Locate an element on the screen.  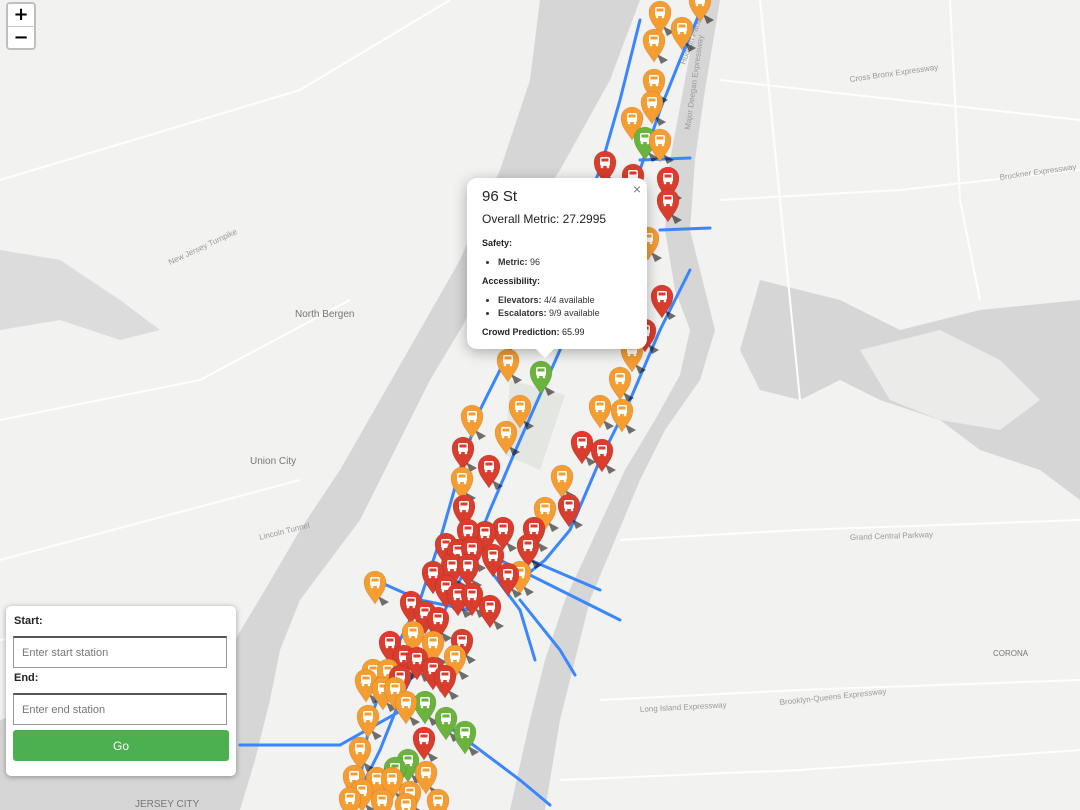
popup-close-button: × is located at coordinates (636, 189).